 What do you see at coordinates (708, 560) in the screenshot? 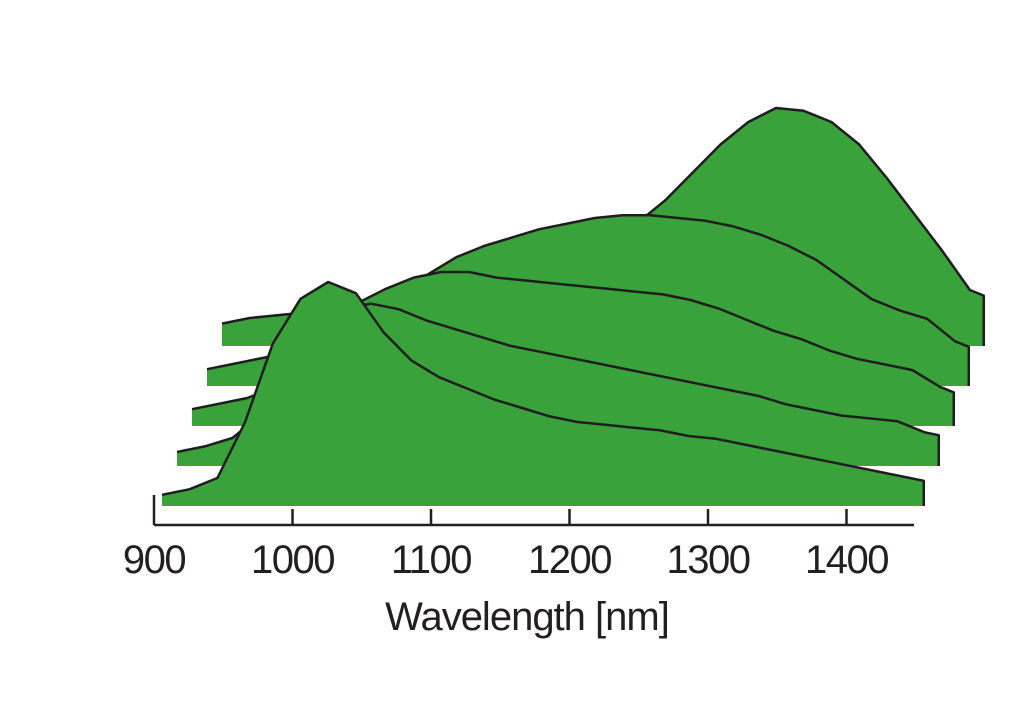
I see `x-tick-label: 1300` at bounding box center [708, 560].